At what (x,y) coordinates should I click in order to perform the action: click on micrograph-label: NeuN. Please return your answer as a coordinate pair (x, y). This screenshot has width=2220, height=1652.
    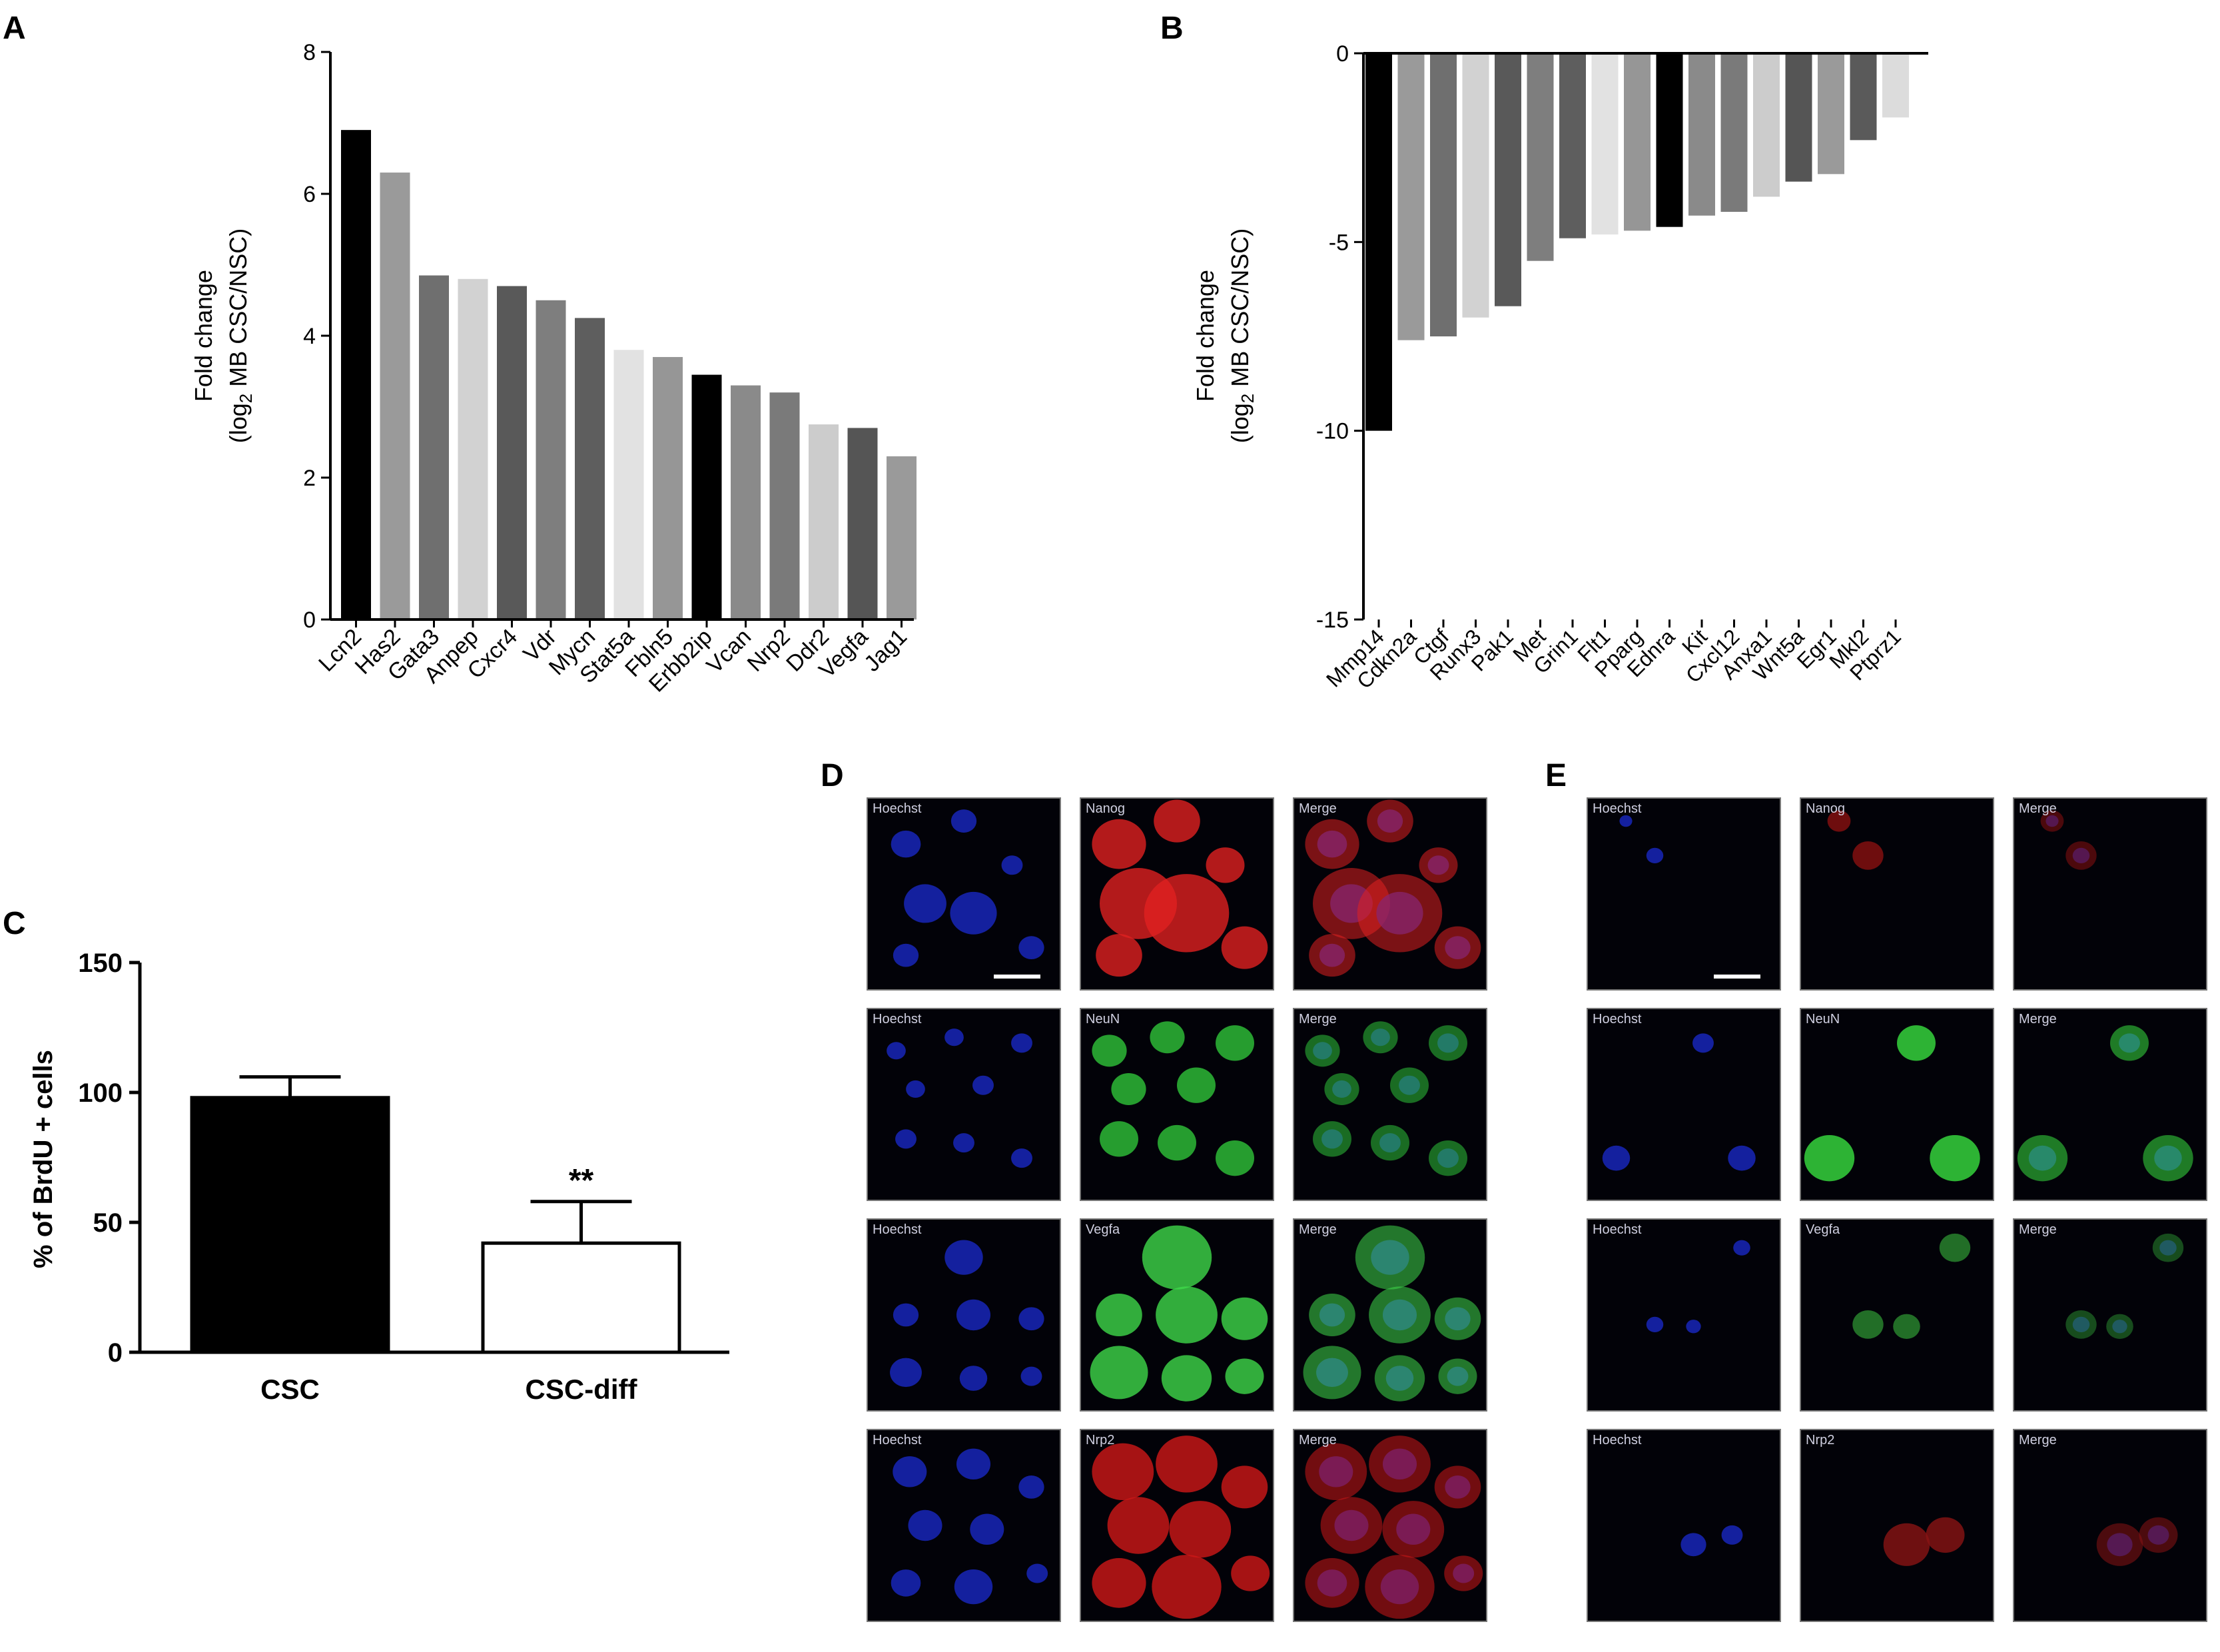
    Looking at the image, I should click on (1823, 1019).